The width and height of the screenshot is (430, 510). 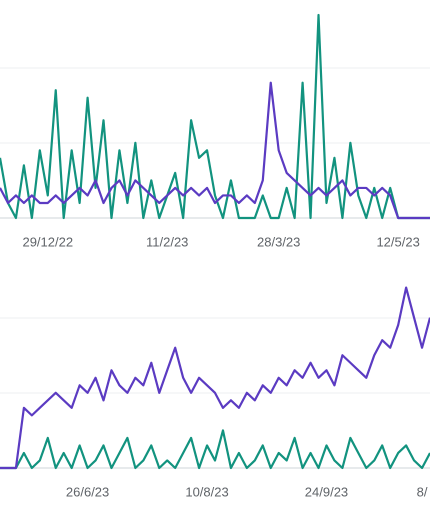 What do you see at coordinates (167, 241) in the screenshot?
I see `x-tick-label: 11/2/23` at bounding box center [167, 241].